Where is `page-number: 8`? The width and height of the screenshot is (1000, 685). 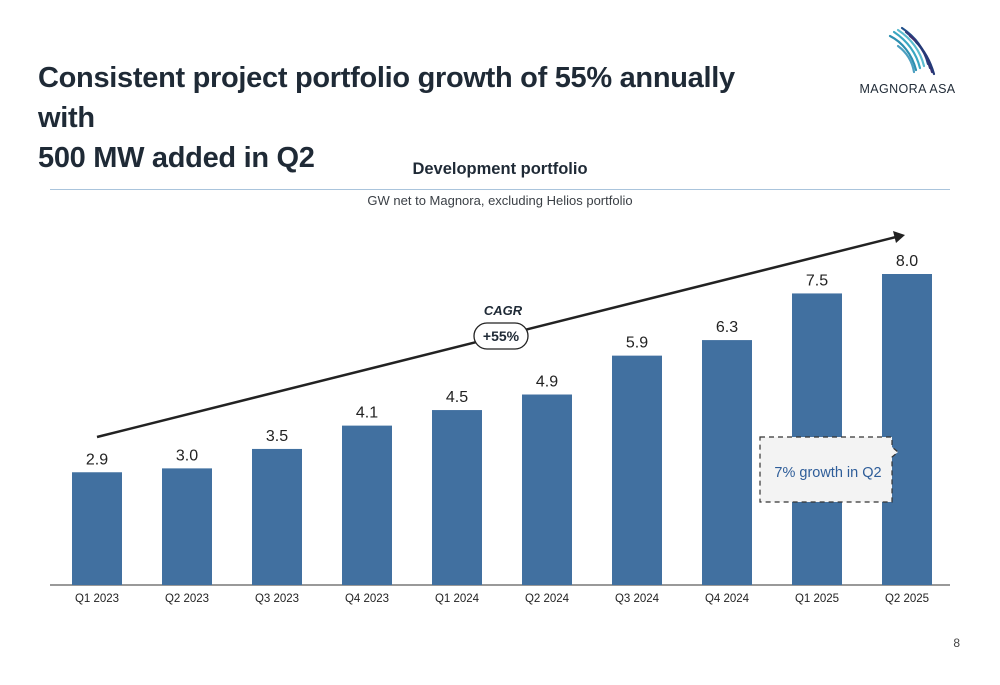
page-number: 8 is located at coordinates (956, 643).